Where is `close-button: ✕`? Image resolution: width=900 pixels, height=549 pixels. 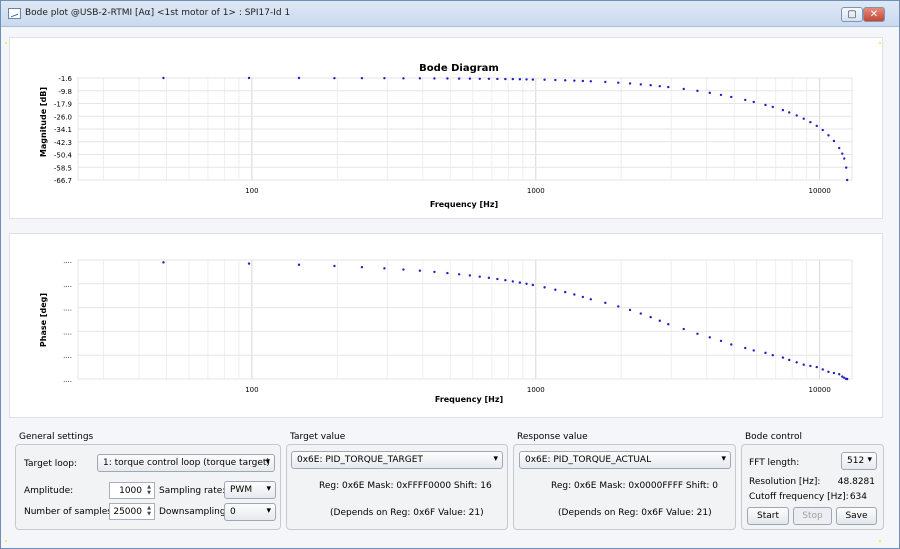
close-button: ✕ is located at coordinates (874, 14).